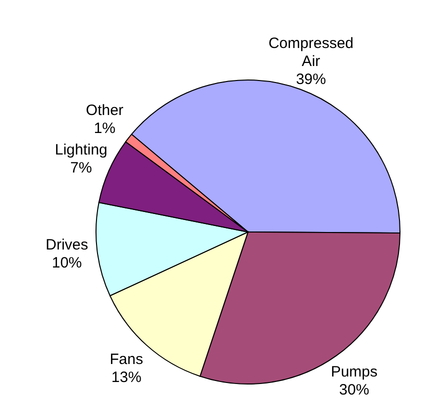 The width and height of the screenshot is (421, 415). Describe the element at coordinates (311, 79) in the screenshot. I see `data-label: 39%` at that location.